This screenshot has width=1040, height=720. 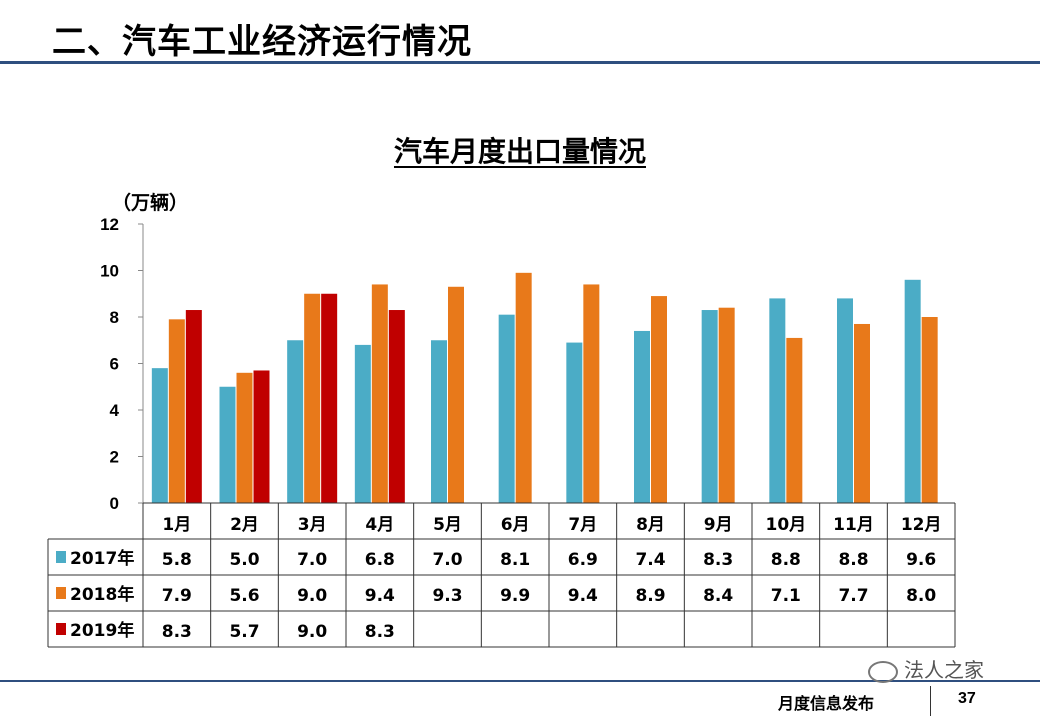 I want to click on data-cell-2017年-6月: 8.1, so click(x=515, y=560).